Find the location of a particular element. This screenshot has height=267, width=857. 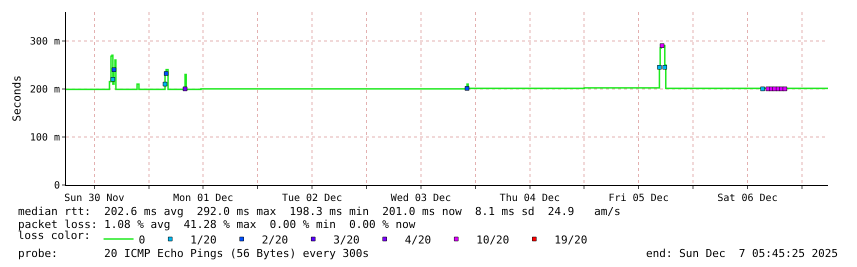

legend-label: 19/20 is located at coordinates (571, 239).